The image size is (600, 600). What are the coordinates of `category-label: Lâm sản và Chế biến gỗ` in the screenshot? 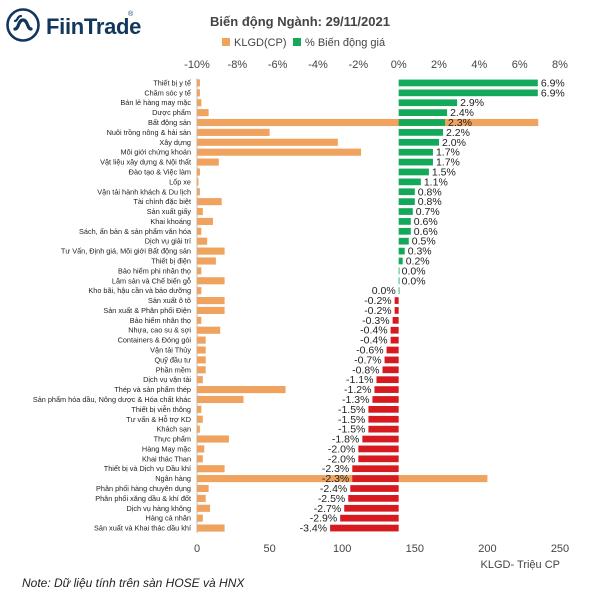 It's located at (151, 280).